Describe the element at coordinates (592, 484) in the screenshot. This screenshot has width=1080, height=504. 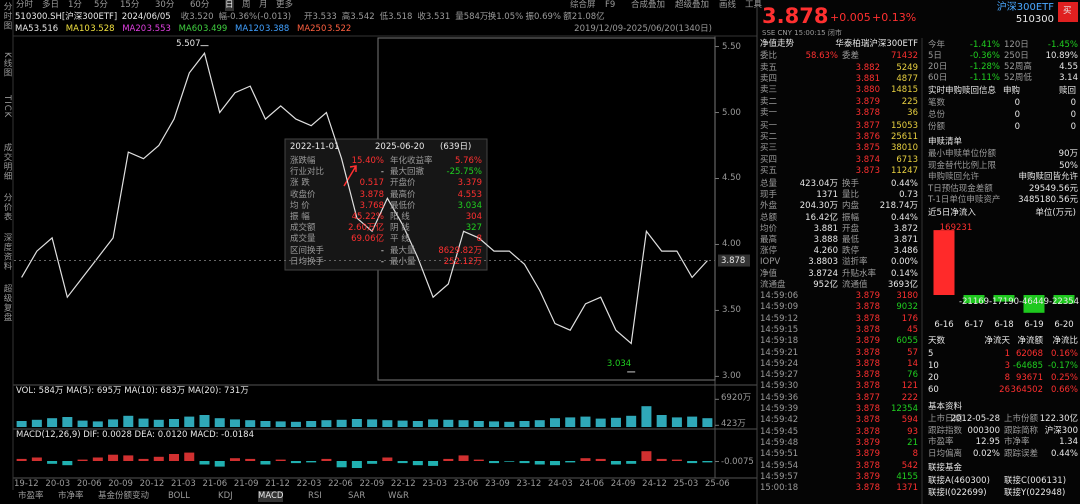
I see `x-tick-label: 24-06` at that location.